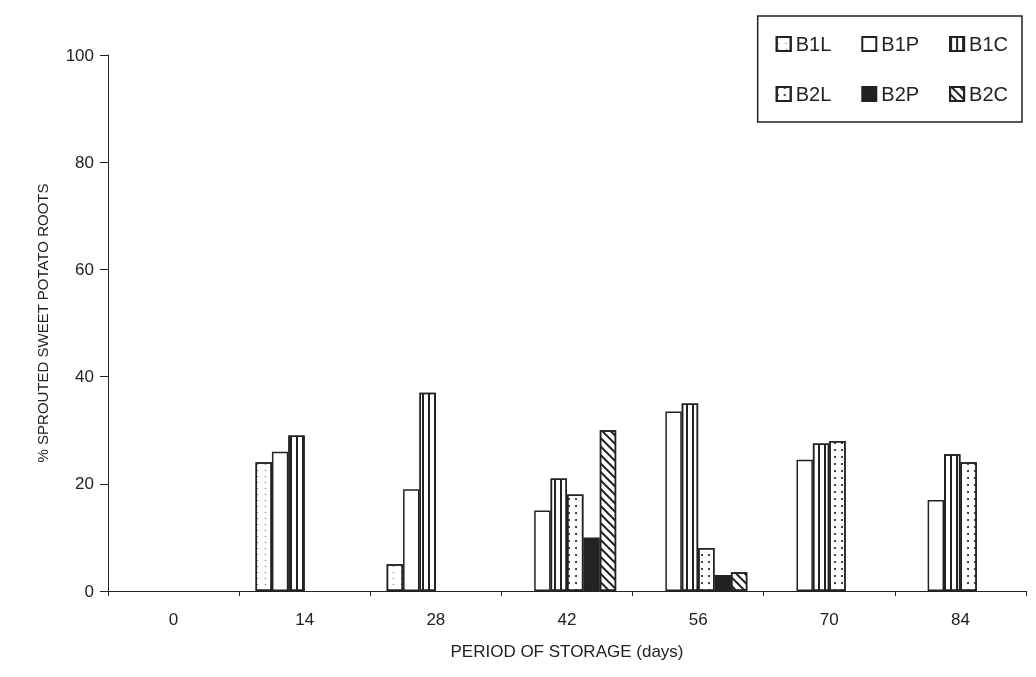 The width and height of the screenshot is (1036, 677). I want to click on x-tick-label: 56, so click(698, 619).